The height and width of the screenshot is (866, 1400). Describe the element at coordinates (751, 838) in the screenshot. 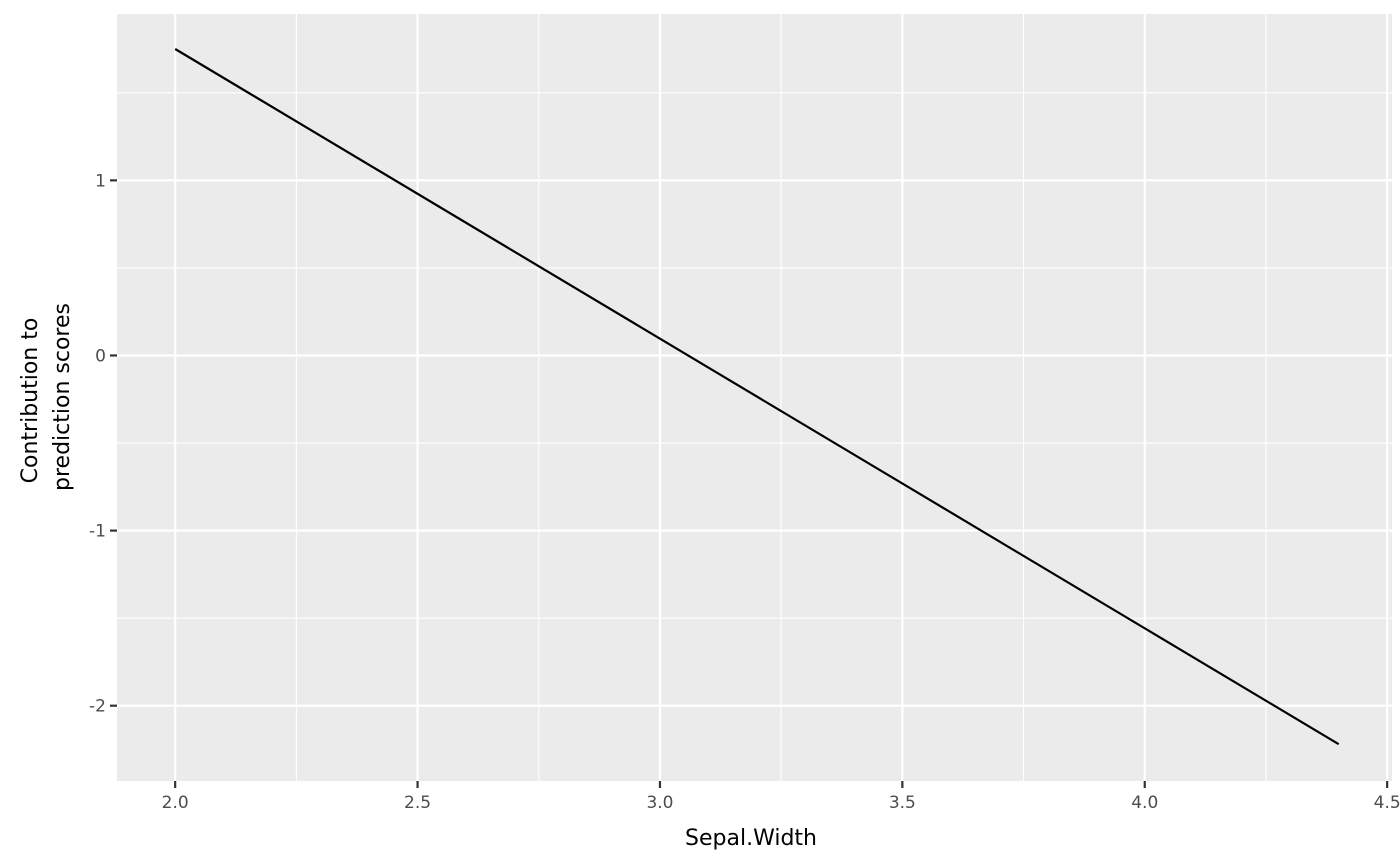

I see `x-axis-title: Sepal.Width` at that location.